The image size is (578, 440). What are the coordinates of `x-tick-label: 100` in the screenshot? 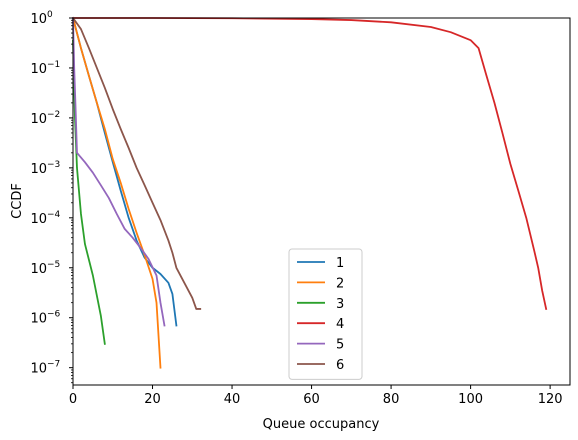 It's located at (470, 399).